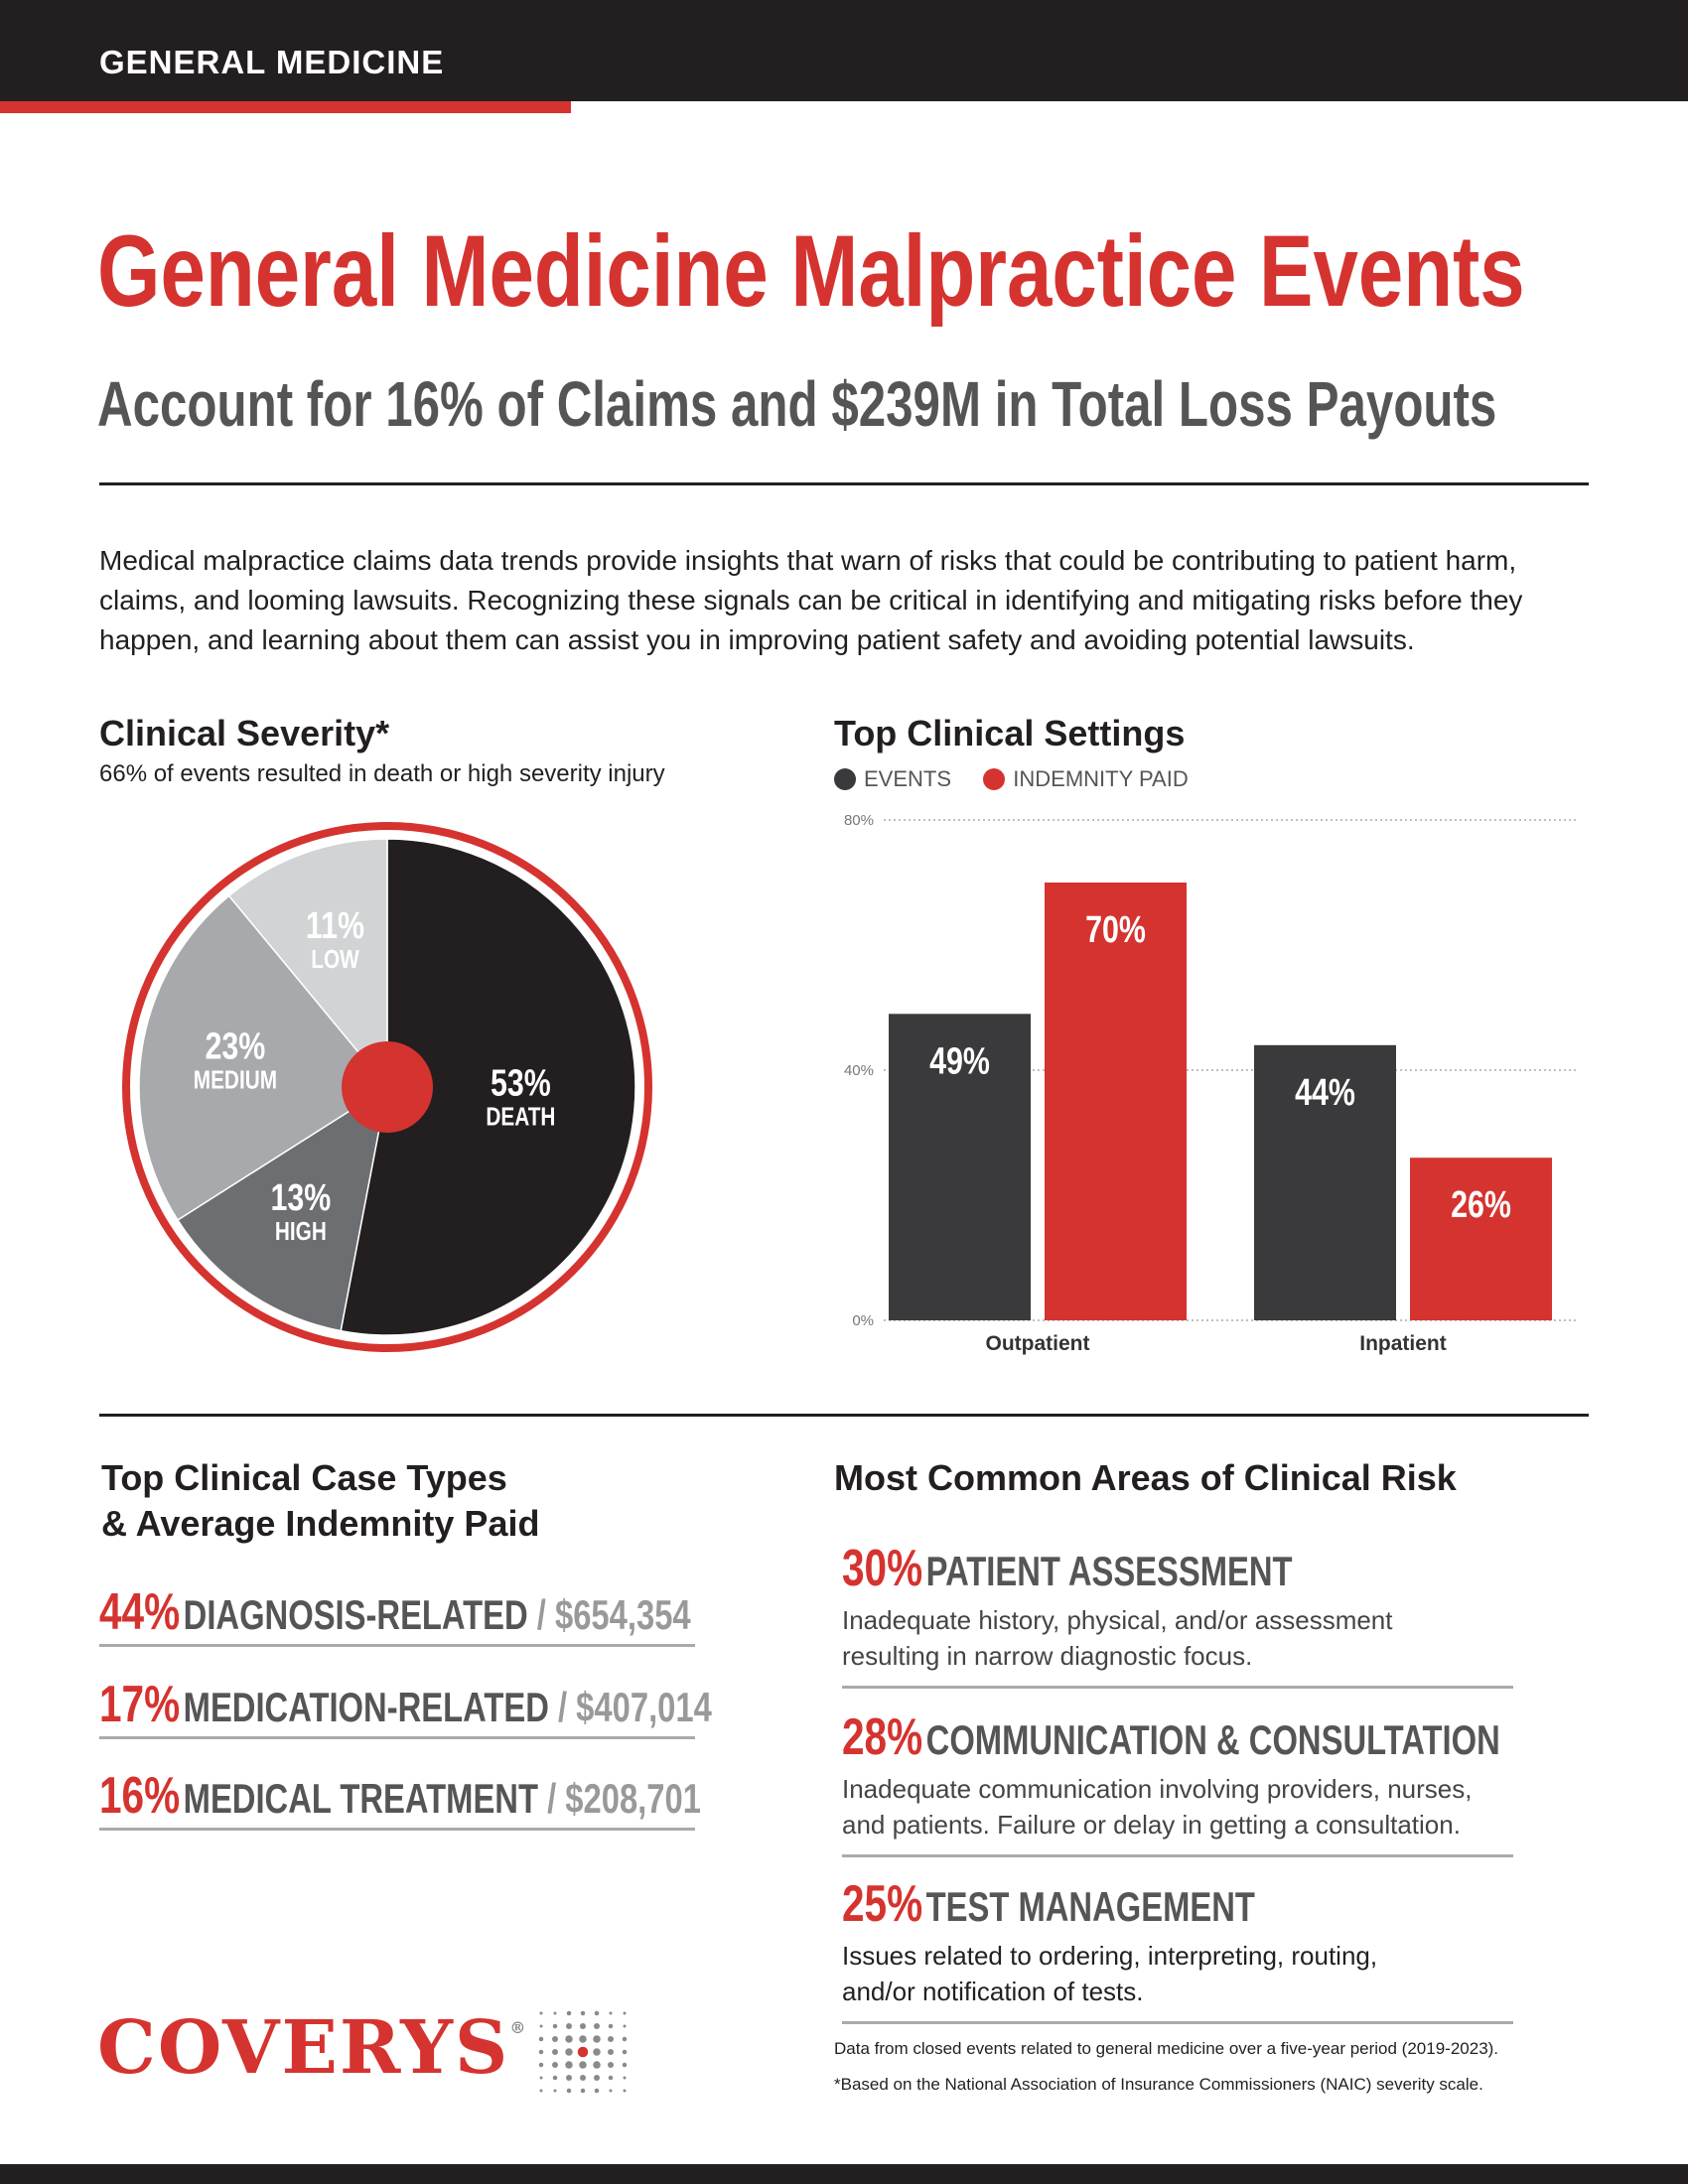 Image resolution: width=1688 pixels, height=2184 pixels. Describe the element at coordinates (960, 1167) in the screenshot. I see `bar-events-outpatient` at that location.